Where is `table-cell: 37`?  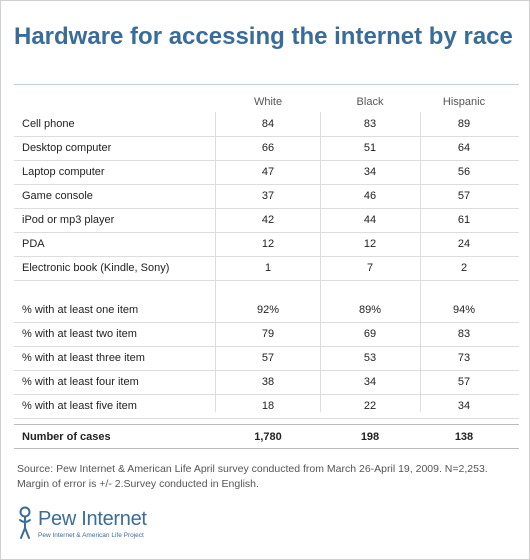
table-cell: 37 is located at coordinates (268, 196).